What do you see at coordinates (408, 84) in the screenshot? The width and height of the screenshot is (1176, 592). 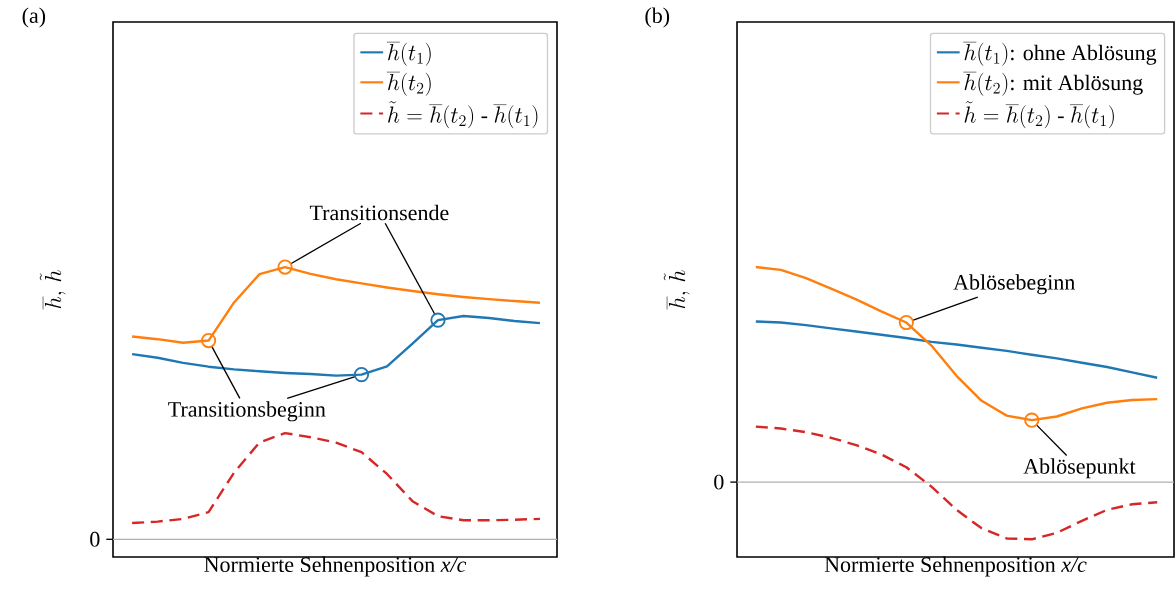 I see `legend-label: $\overline{h}(t_2)$` at bounding box center [408, 84].